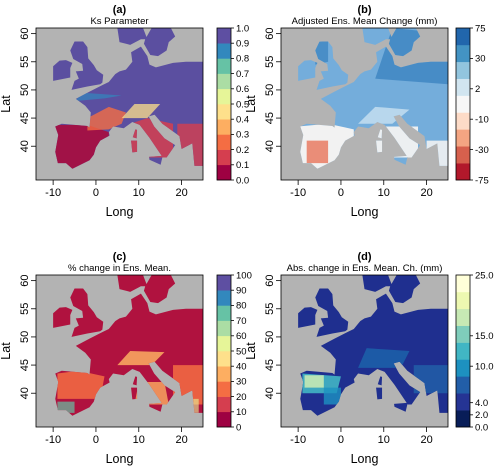  What do you see at coordinates (238, 427) in the screenshot?
I see `colorbar-label: 0` at bounding box center [238, 427].